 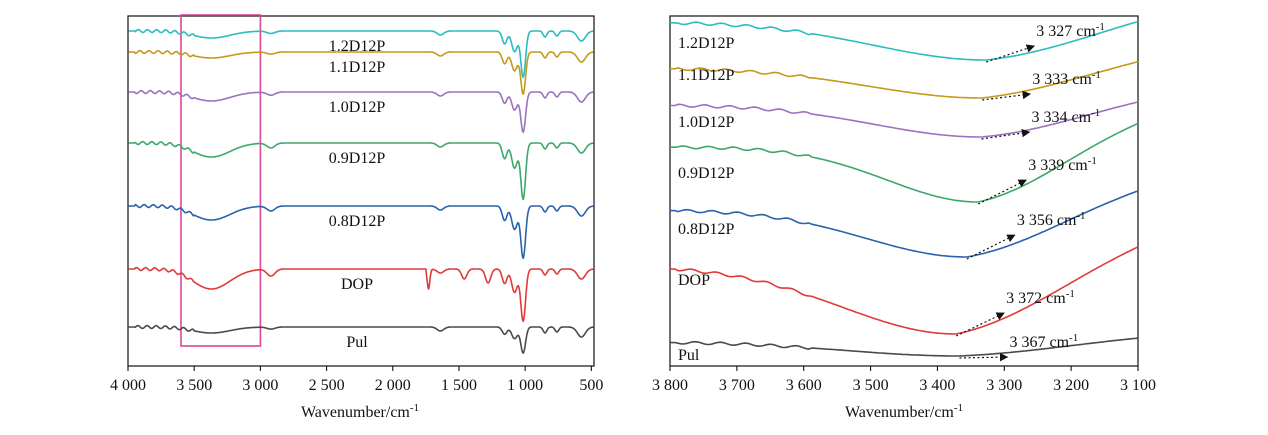 What do you see at coordinates (706, 43) in the screenshot?
I see `right-series-label-1-2d12p: 1.2D12P` at bounding box center [706, 43].